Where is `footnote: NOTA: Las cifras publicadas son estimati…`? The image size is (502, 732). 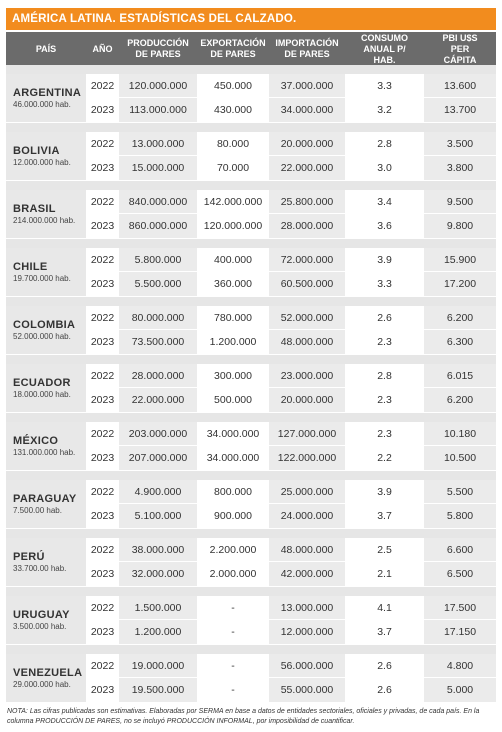
footnote: NOTA: Las cifras publicadas son estimati… is located at coordinates (243, 716).